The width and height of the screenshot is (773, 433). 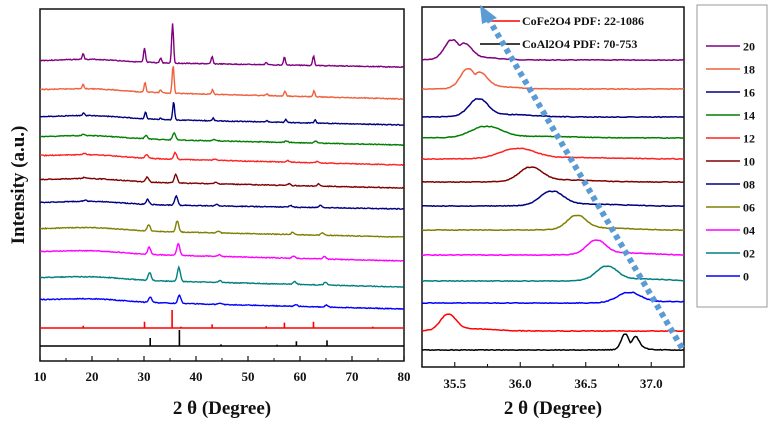 I want to click on reference-legend-label-cofe2o4: CoFe2O4 PDF: 22-1086, so click(x=583, y=21).